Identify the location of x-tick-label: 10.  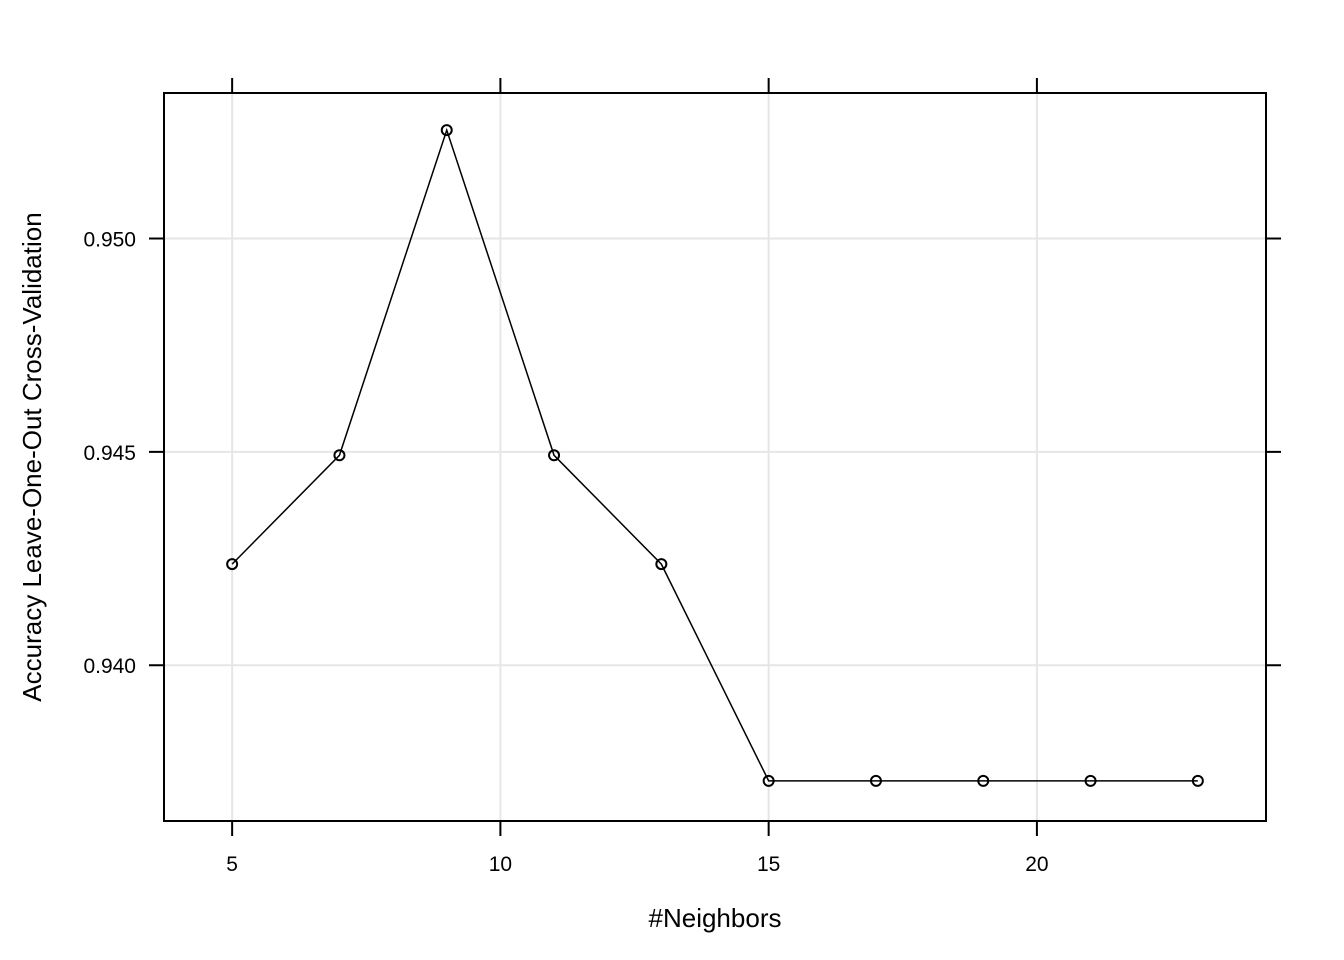
(500, 864).